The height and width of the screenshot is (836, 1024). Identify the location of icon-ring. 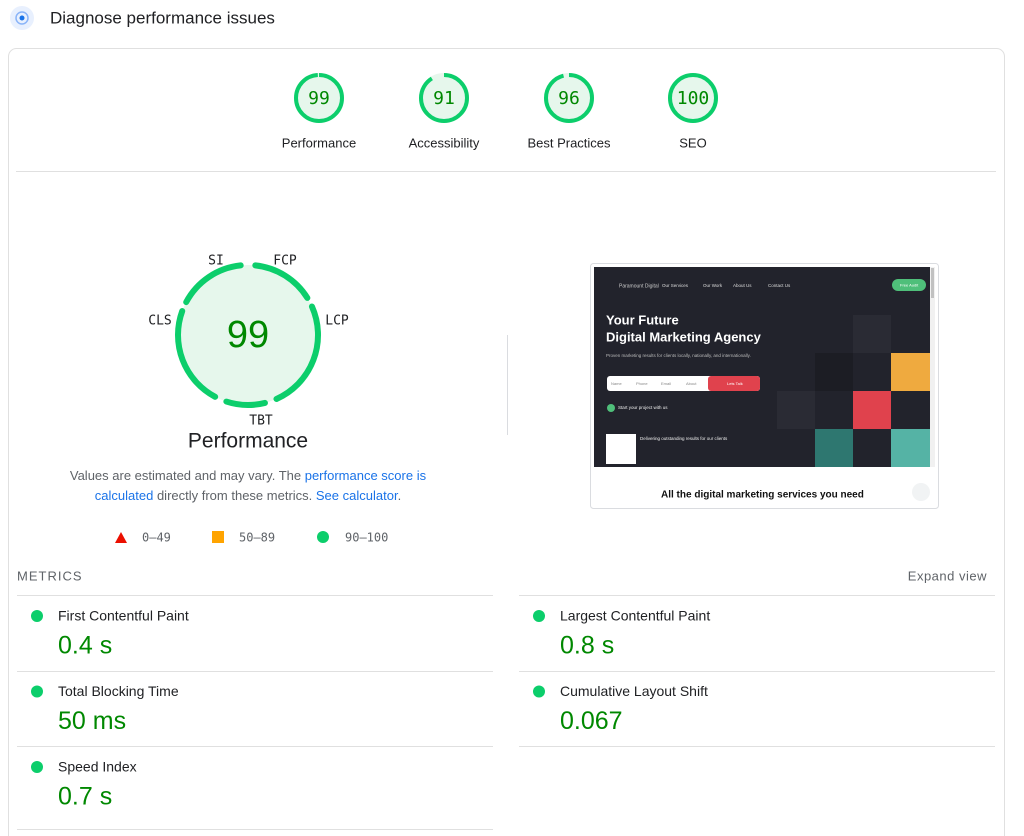
(22, 18).